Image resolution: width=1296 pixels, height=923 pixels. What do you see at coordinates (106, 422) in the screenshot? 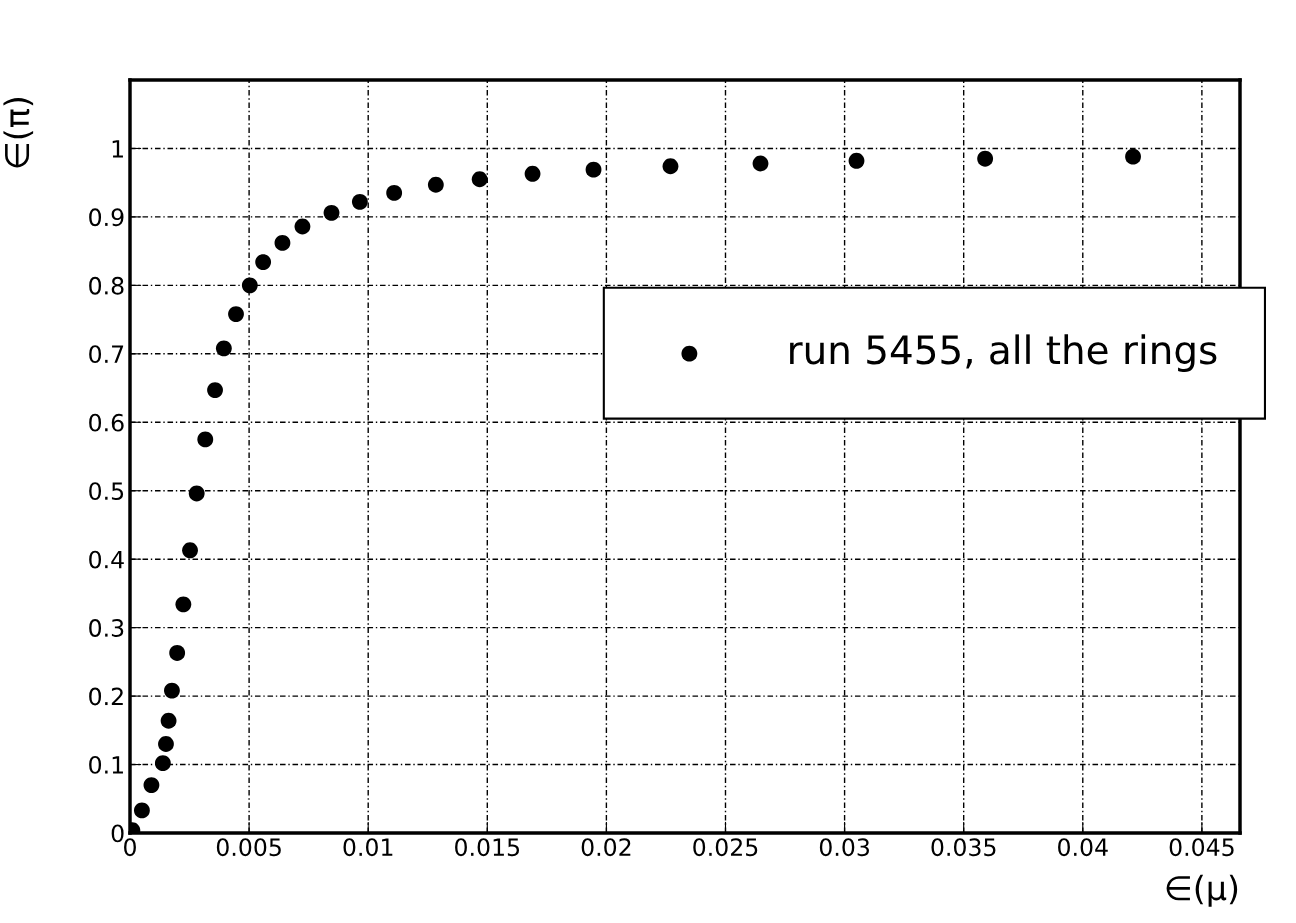
I see `y-tick-label: 0.6` at bounding box center [106, 422].